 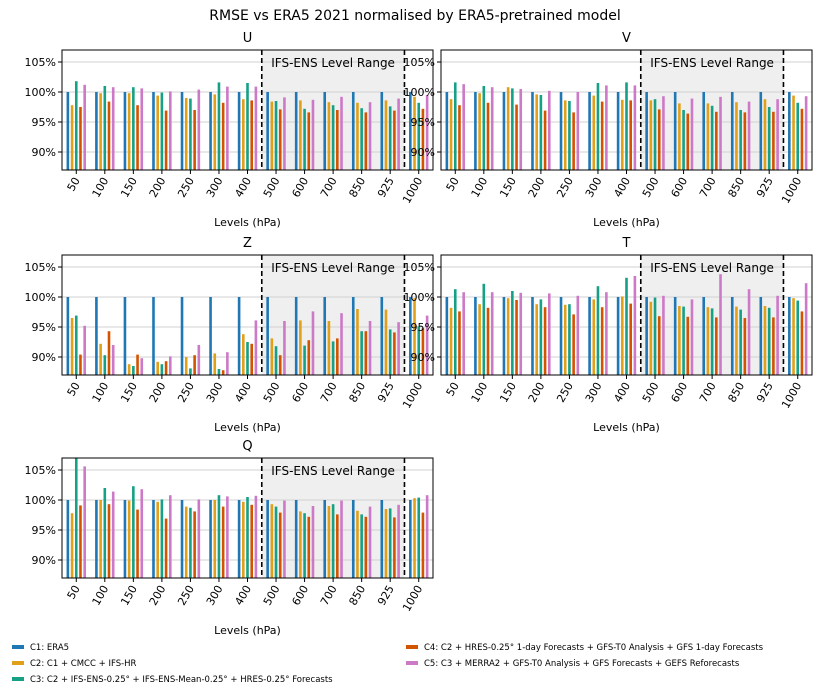 What do you see at coordinates (101, 187) in the screenshot?
I see `x-tick-label: 100` at bounding box center [101, 187].